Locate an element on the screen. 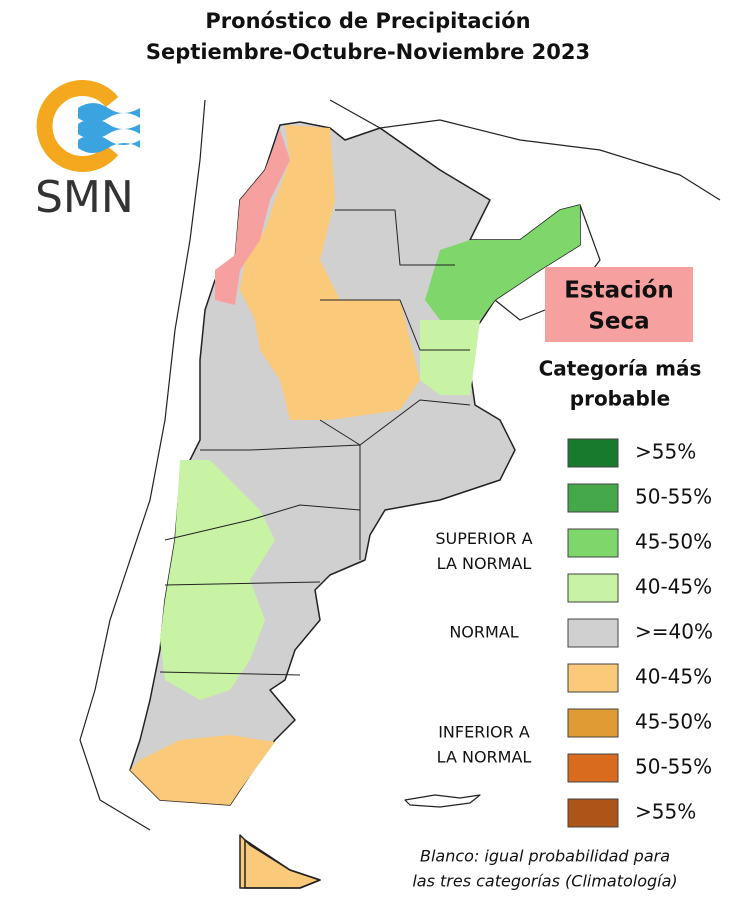 The image size is (735, 900). season-box-text: Estación is located at coordinates (619, 291).